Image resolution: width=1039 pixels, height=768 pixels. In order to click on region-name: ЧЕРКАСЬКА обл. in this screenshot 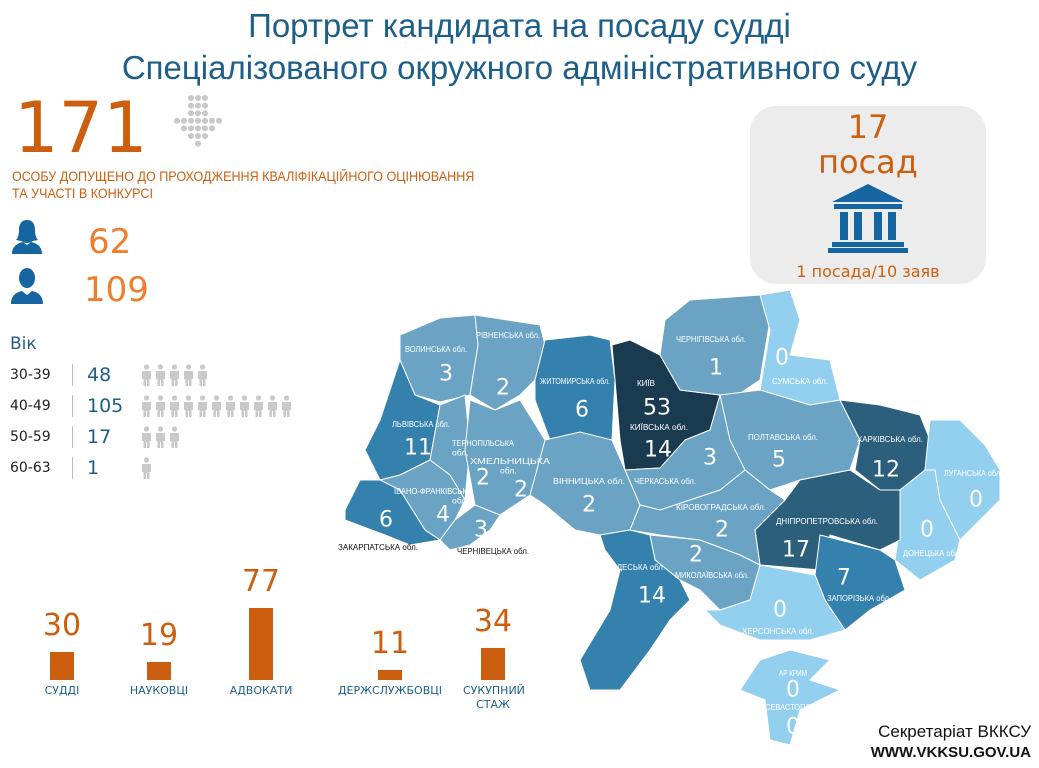, I will do `click(665, 481)`.